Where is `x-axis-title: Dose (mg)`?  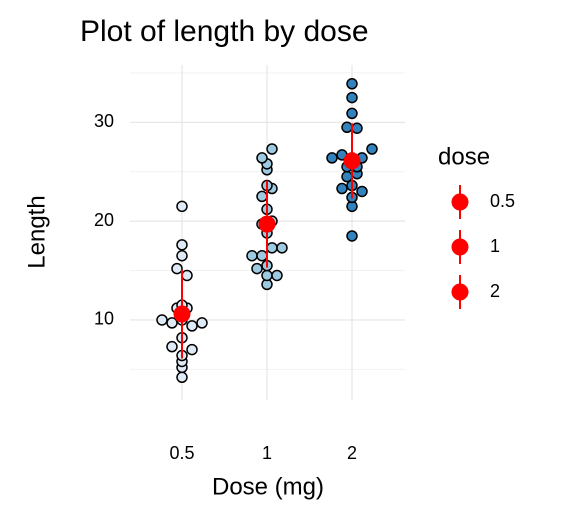
x-axis-title: Dose (mg) is located at coordinates (268, 486).